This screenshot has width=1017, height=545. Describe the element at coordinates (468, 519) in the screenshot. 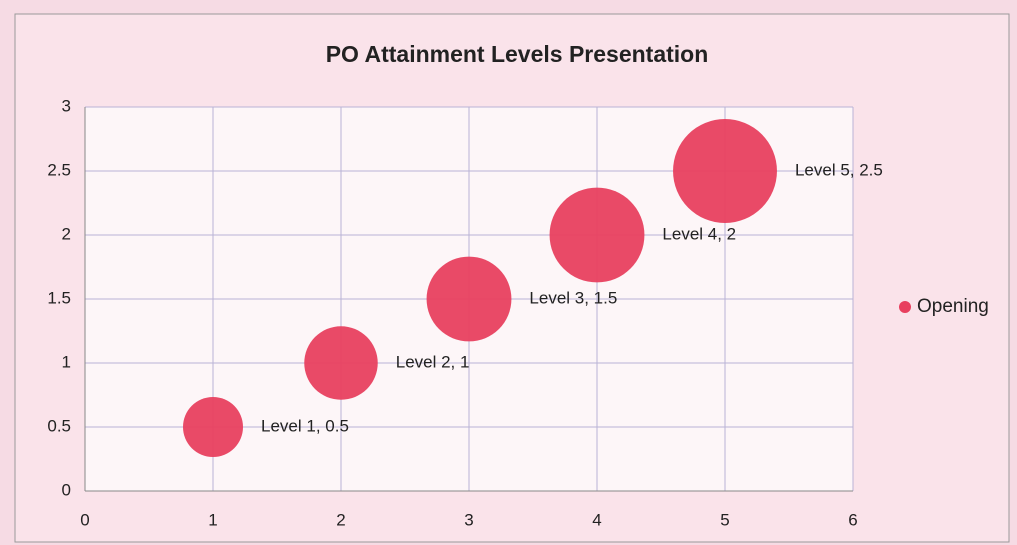

I see `x-tick-label: 3` at that location.